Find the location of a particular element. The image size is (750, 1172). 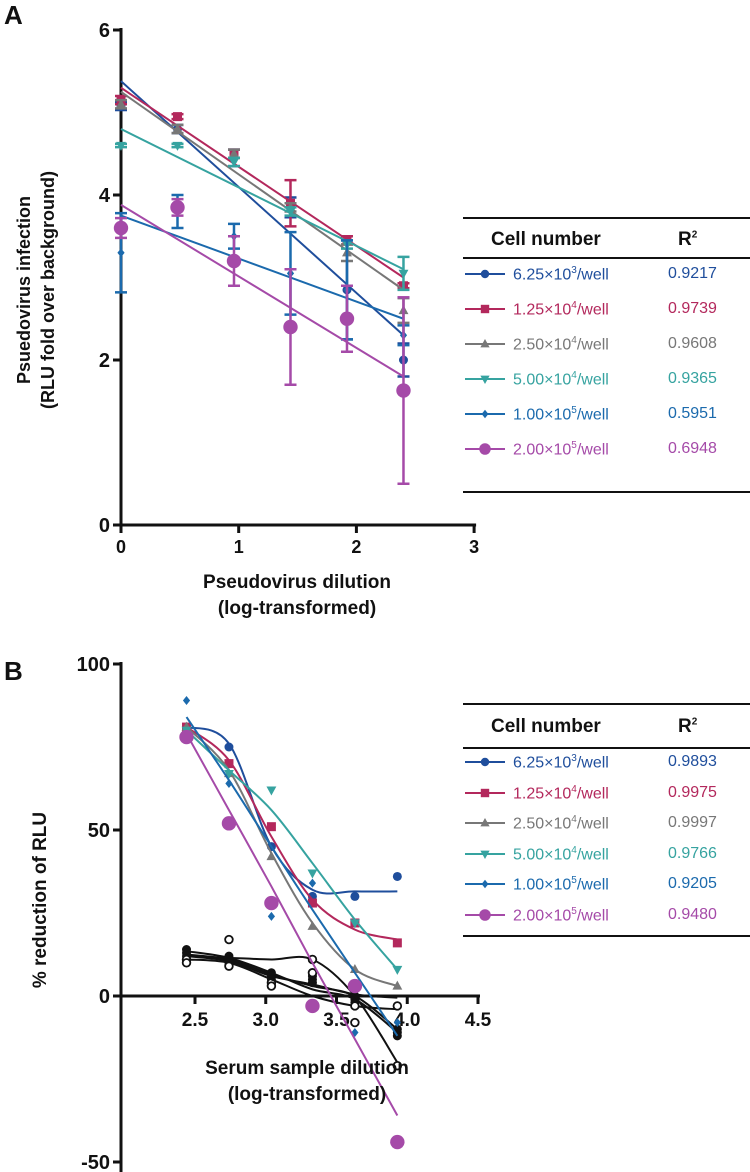

legend-r-squared: 0.9480 is located at coordinates (692, 914).